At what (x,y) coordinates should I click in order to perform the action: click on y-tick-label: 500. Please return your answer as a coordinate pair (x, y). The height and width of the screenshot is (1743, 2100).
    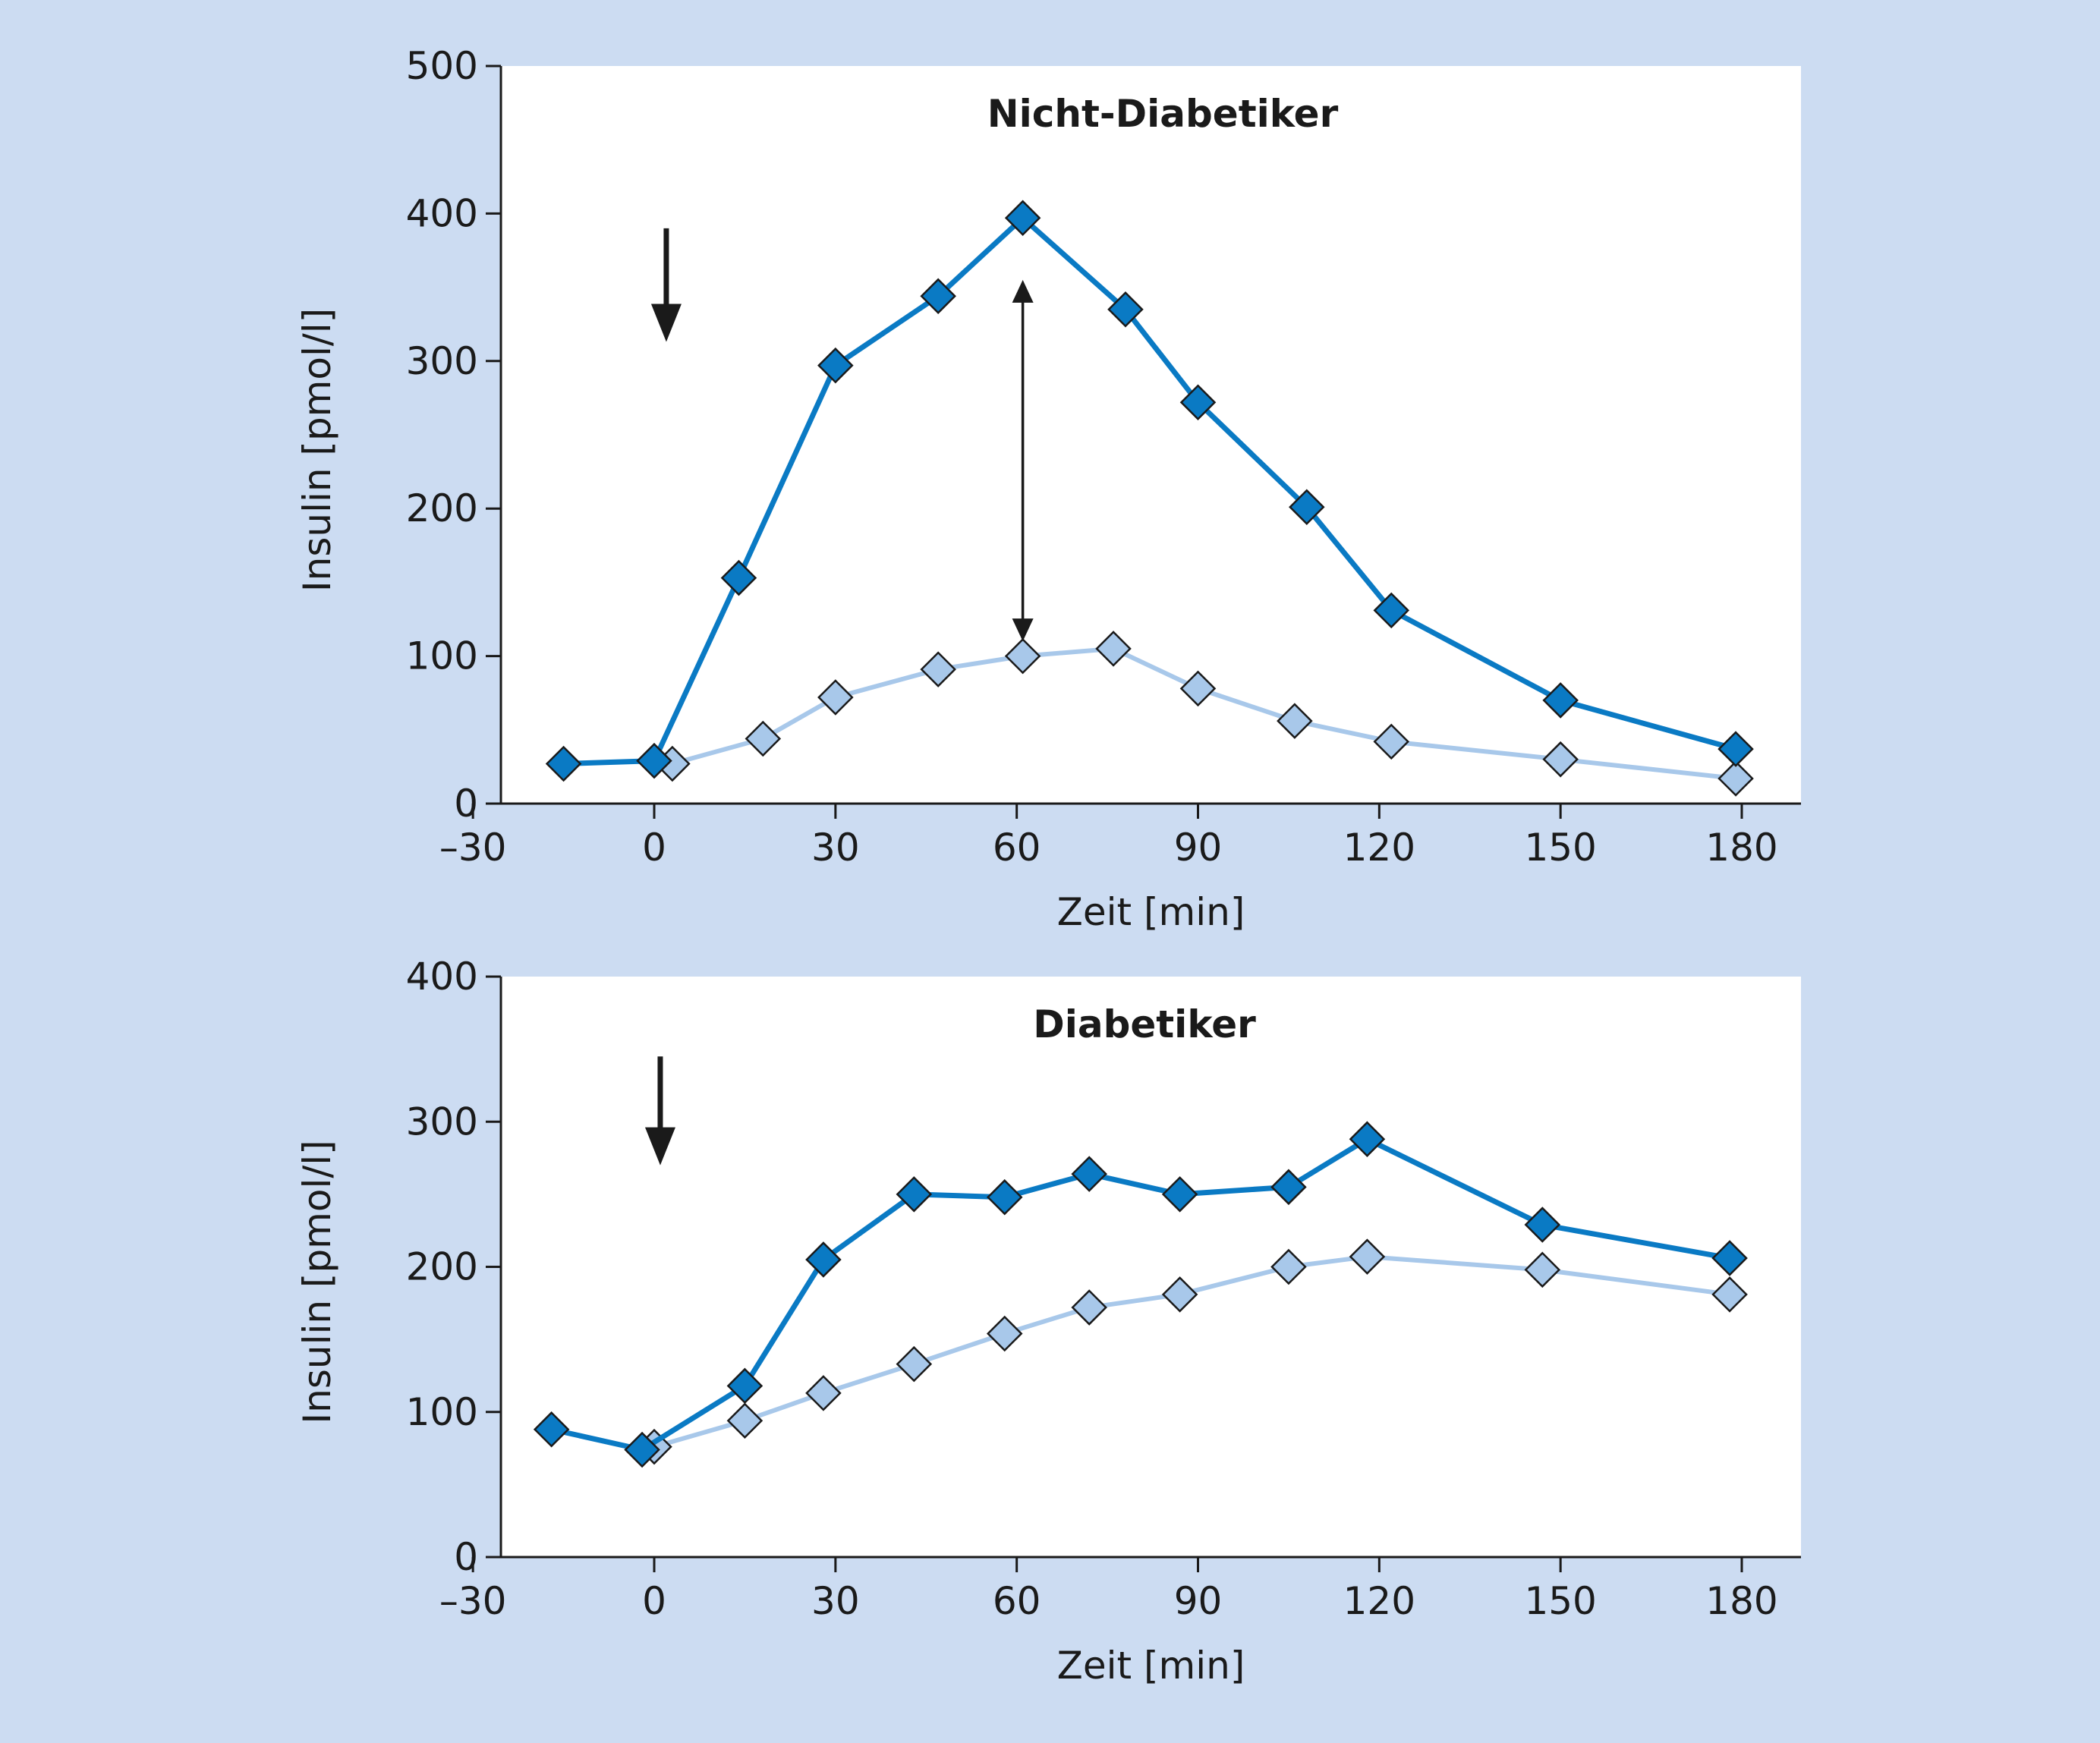
    Looking at the image, I should click on (442, 66).